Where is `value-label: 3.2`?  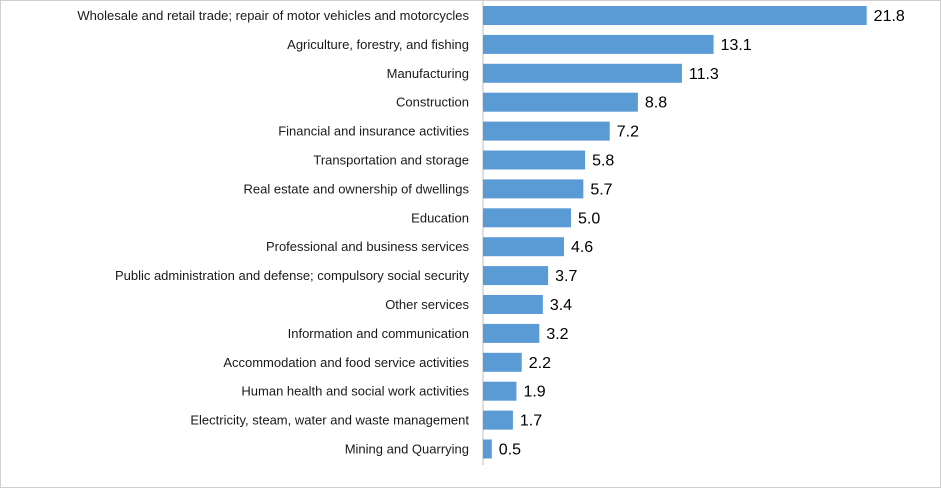
value-label: 3.2 is located at coordinates (557, 334).